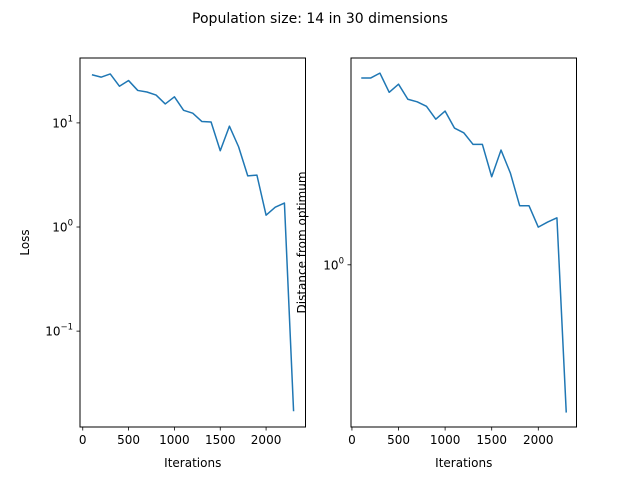 The image size is (640, 480). What do you see at coordinates (352, 440) in the screenshot?
I see `distance-x-tick-label: 0` at bounding box center [352, 440].